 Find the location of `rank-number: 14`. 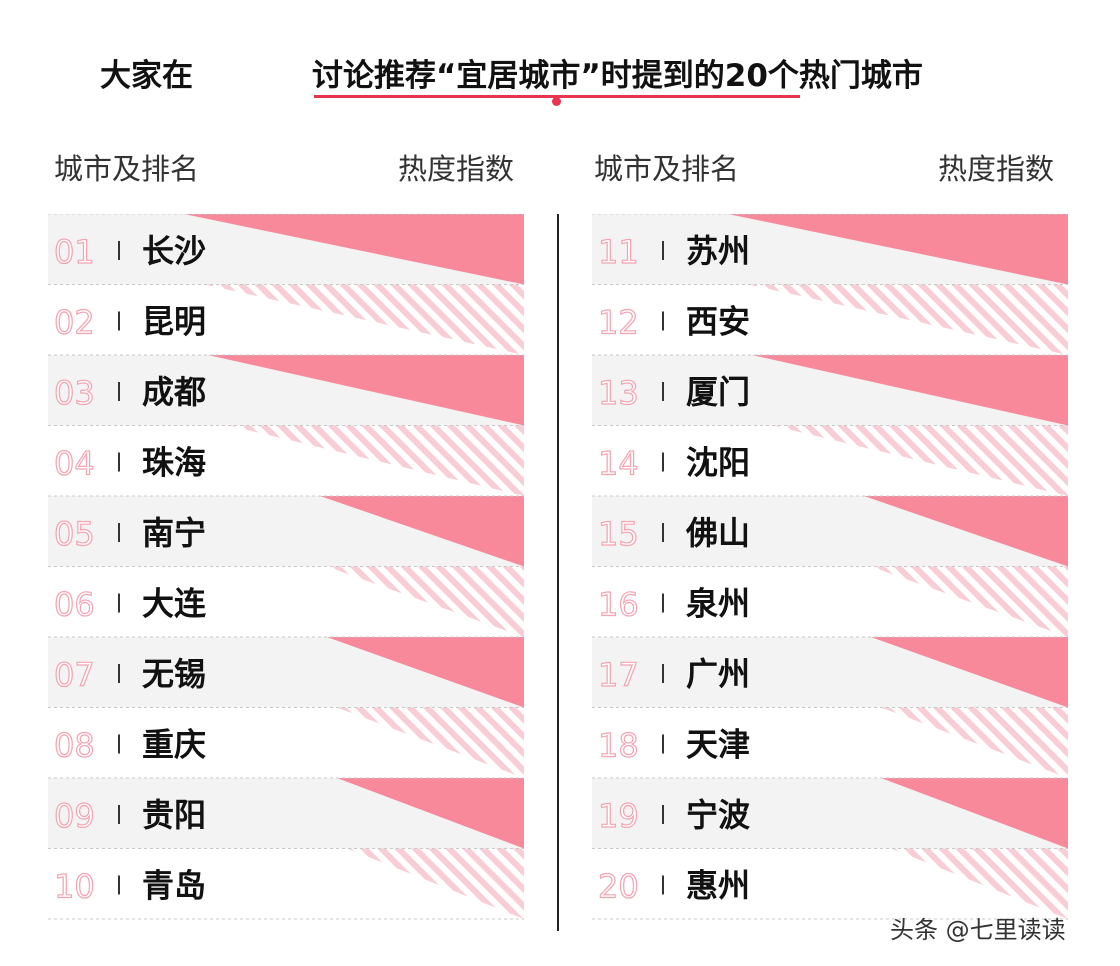

rank-number: 14 is located at coordinates (618, 464).